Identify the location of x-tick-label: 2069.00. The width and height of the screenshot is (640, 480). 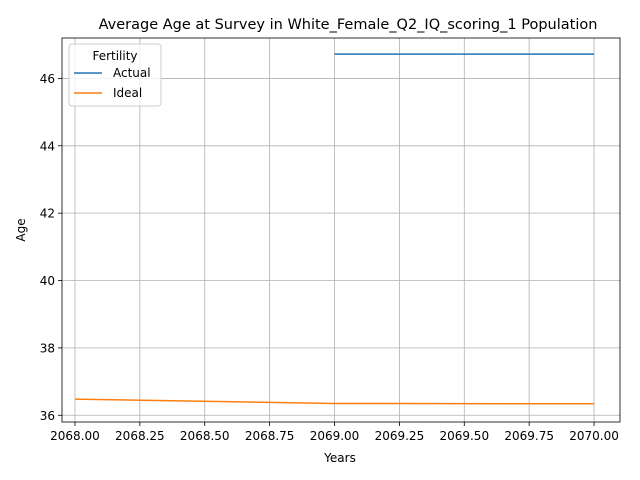
(335, 436).